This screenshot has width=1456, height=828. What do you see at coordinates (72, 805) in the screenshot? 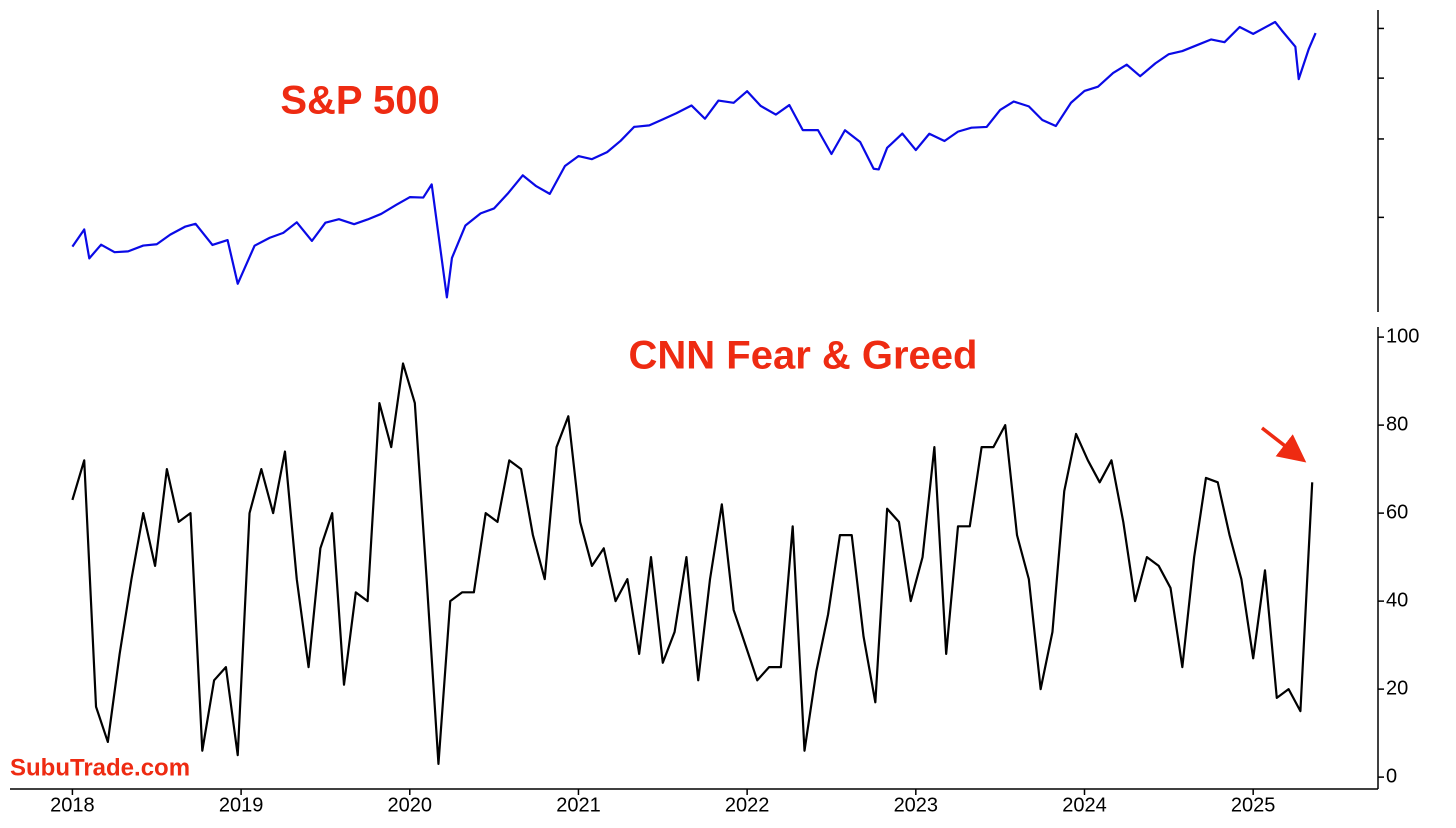
I see `x-tick-label: 2018` at bounding box center [72, 805].